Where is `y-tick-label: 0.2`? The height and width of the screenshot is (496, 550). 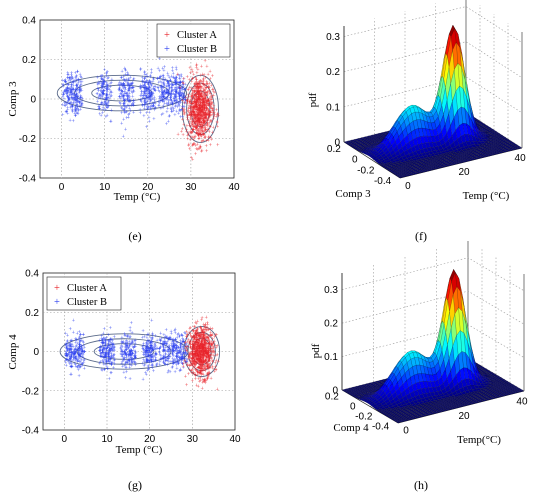
y-tick-label: 0.2 is located at coordinates (32, 313).